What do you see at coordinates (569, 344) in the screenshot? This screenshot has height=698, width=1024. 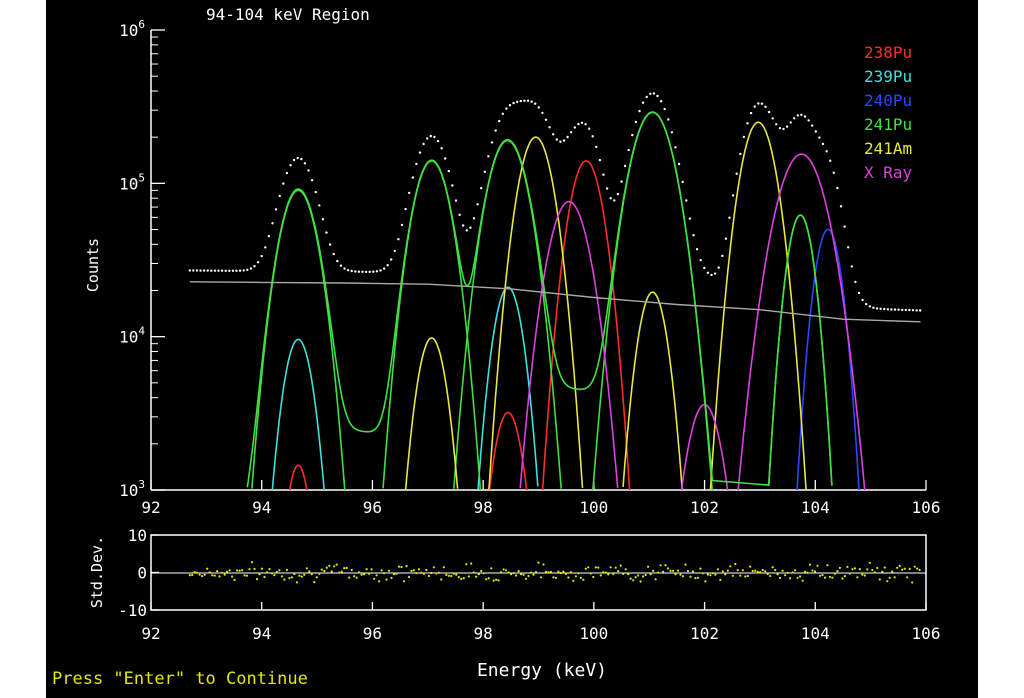 I see `peak-x-ray` at bounding box center [569, 344].